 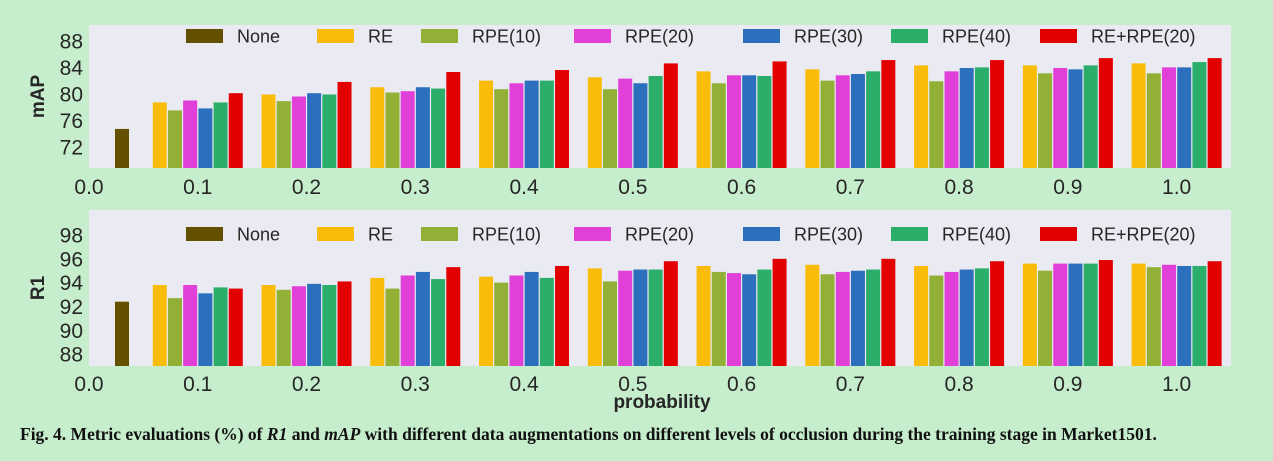 I want to click on y-tick-label: 84, so click(x=72, y=68).